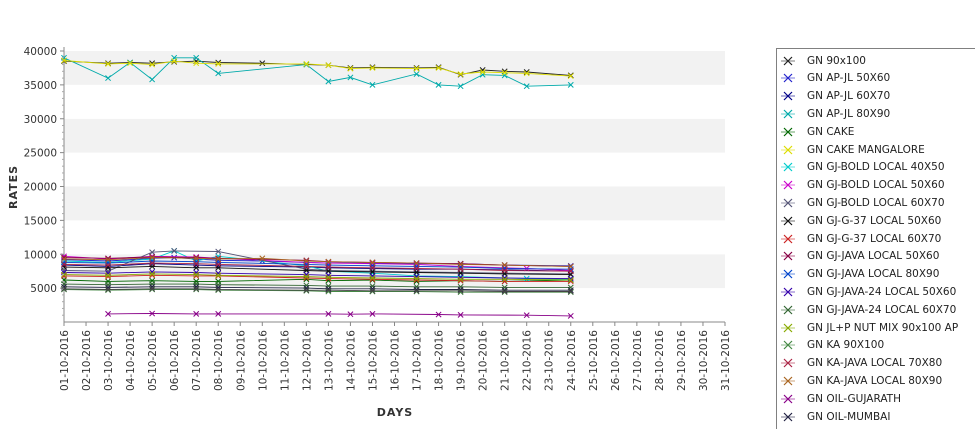  What do you see at coordinates (396, 360) in the screenshot?
I see `x-tick-label: 16-10-2016` at bounding box center [396, 360].